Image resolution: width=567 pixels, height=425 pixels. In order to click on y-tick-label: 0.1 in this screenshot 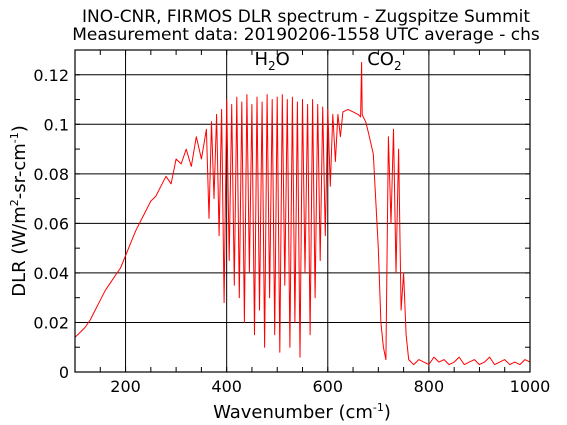, I will do `click(56, 124)`.